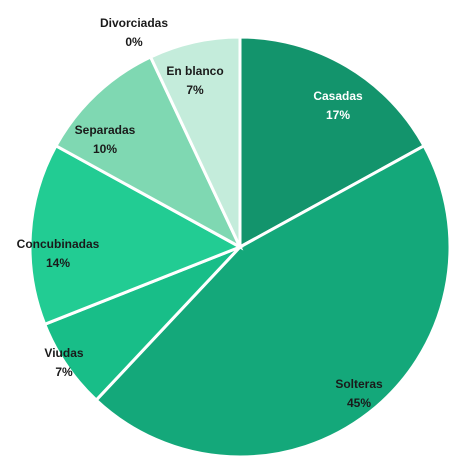 The width and height of the screenshot is (460, 457). I want to click on slice-label-en-blanco: En blanco, so click(194, 71).